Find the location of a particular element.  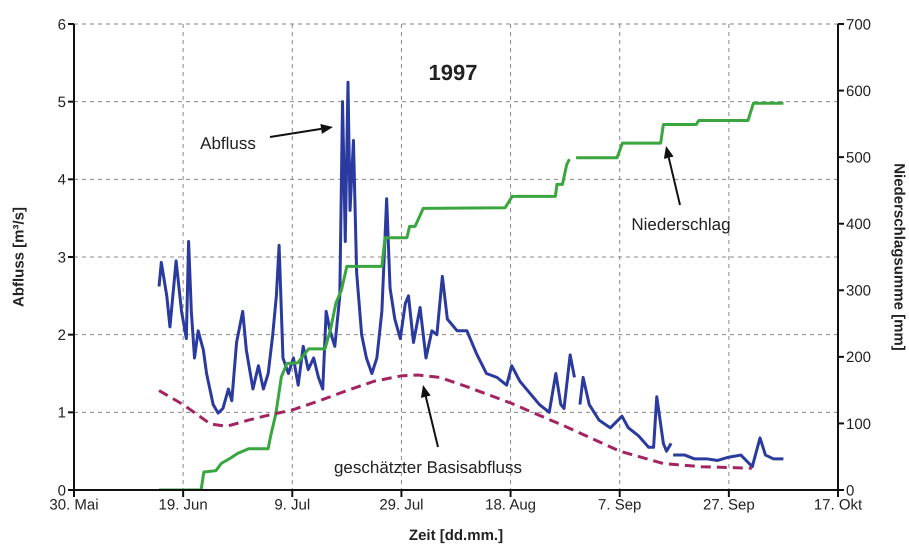

y2-tick-label: 600 is located at coordinates (859, 91).